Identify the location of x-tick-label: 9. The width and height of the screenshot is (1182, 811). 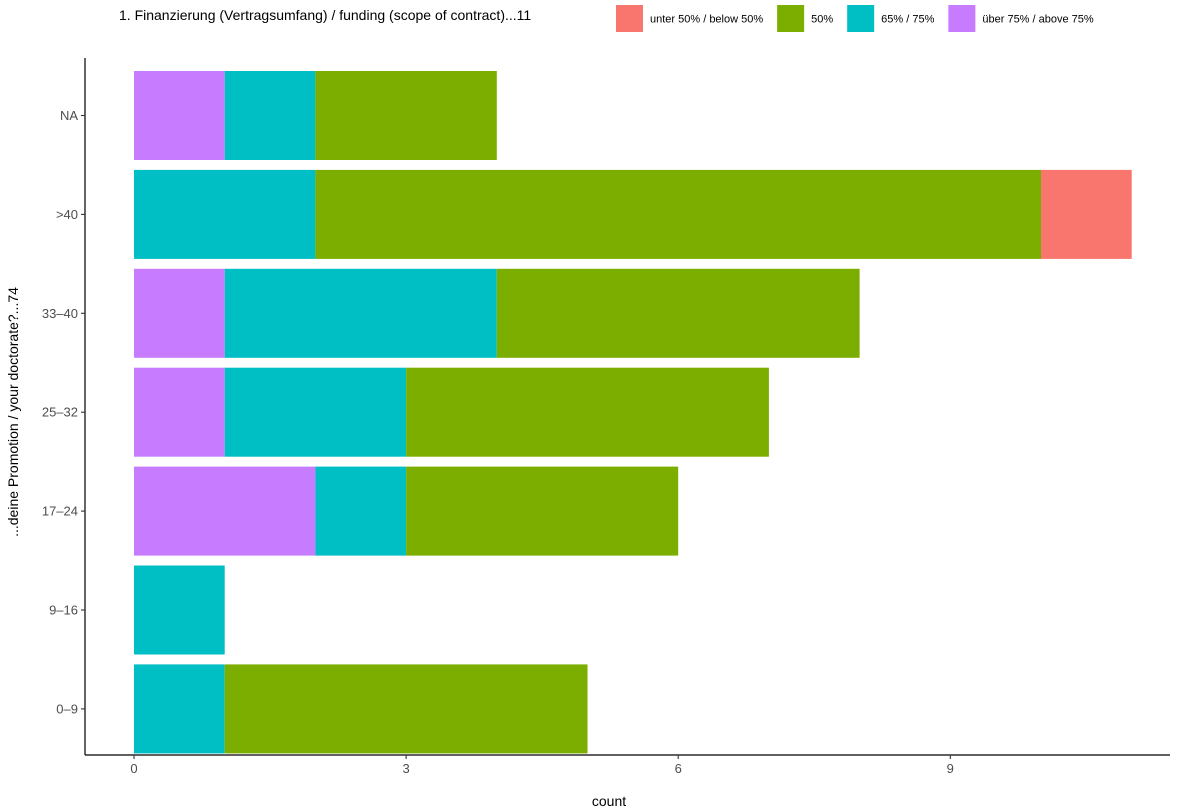
(950, 768).